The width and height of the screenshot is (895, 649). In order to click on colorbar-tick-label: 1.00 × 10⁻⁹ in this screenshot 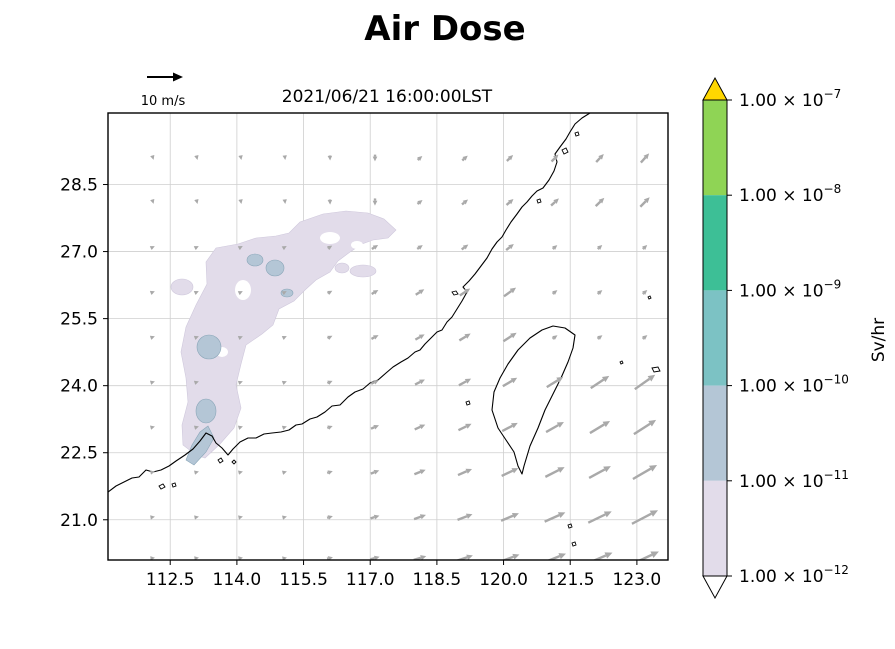, I will do `click(790, 289)`.